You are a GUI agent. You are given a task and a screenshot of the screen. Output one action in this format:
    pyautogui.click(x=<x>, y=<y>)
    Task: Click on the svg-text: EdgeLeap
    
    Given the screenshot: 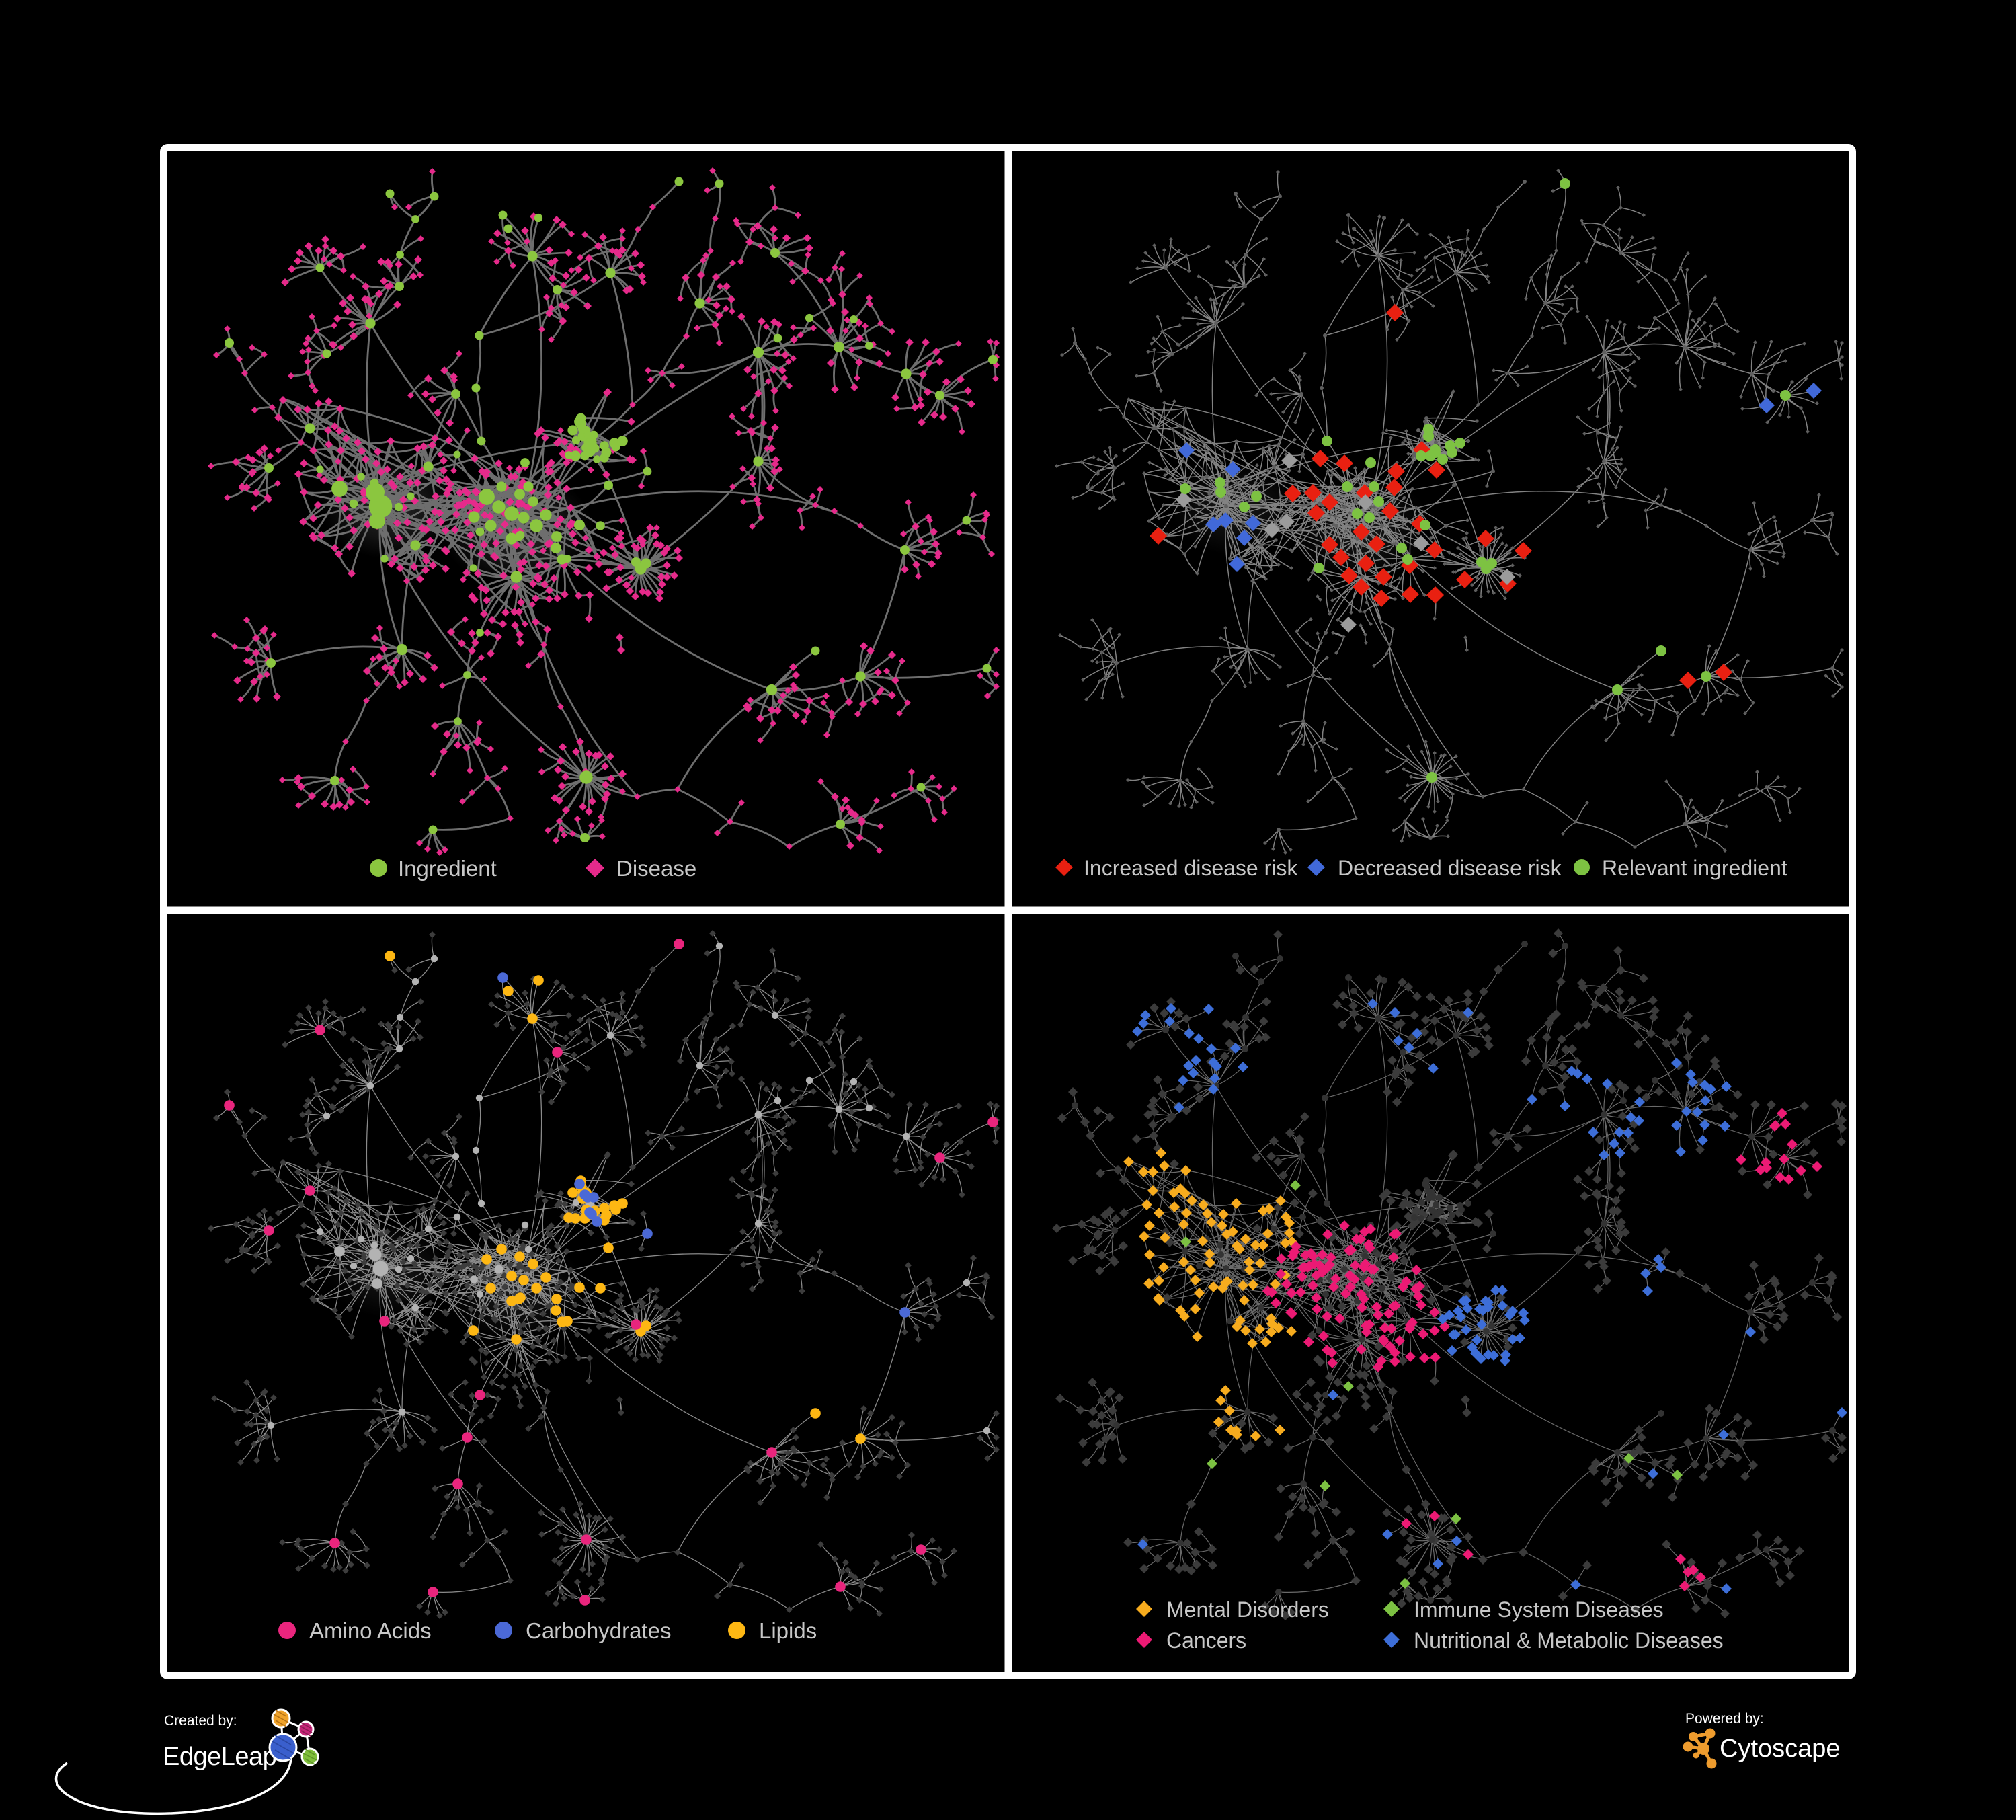 What is the action you would take?
    pyautogui.click(x=219, y=1757)
    